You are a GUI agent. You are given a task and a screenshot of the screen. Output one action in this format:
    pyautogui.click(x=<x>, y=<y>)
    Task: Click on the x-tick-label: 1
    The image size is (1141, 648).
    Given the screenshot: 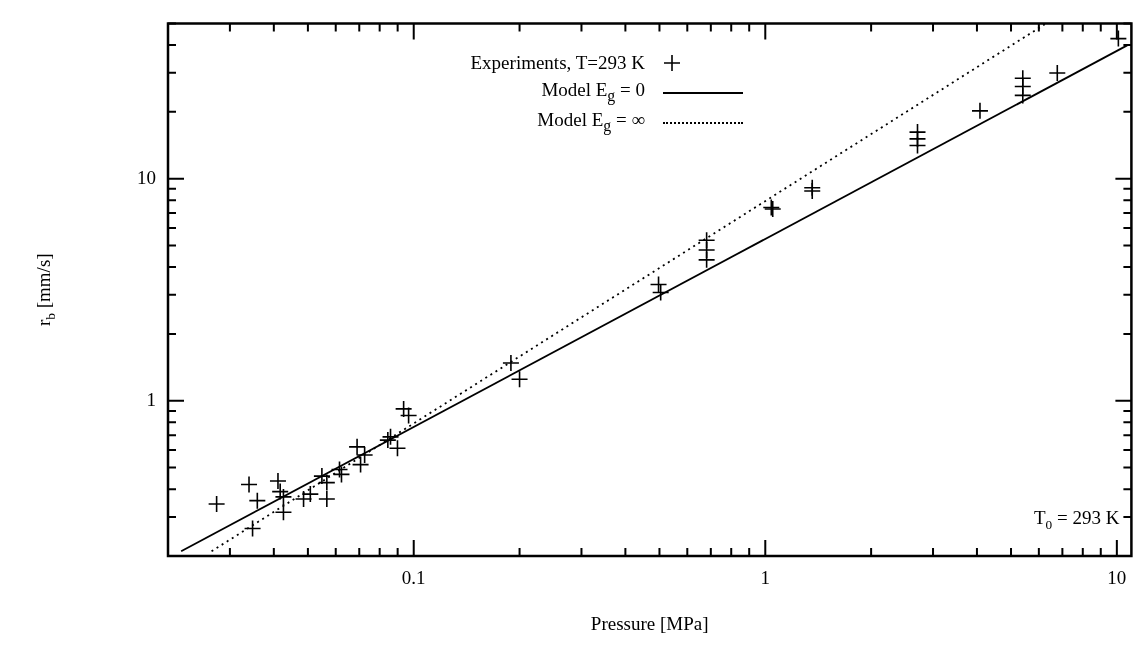 What is the action you would take?
    pyautogui.click(x=765, y=578)
    